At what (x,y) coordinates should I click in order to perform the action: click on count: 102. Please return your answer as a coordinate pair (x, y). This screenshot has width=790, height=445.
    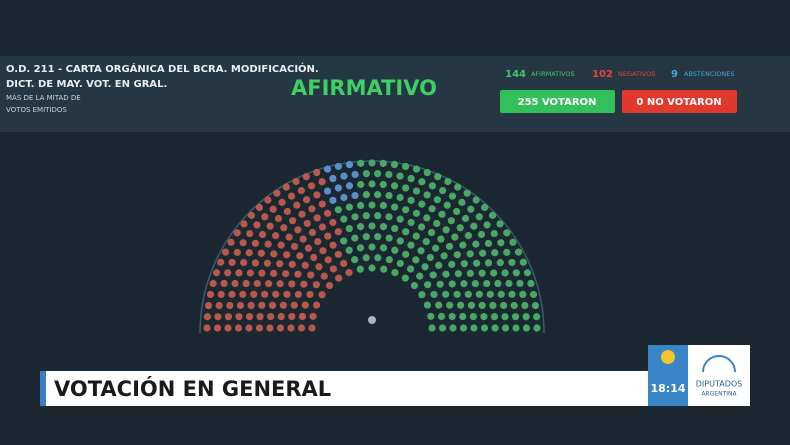
    Looking at the image, I should click on (602, 74).